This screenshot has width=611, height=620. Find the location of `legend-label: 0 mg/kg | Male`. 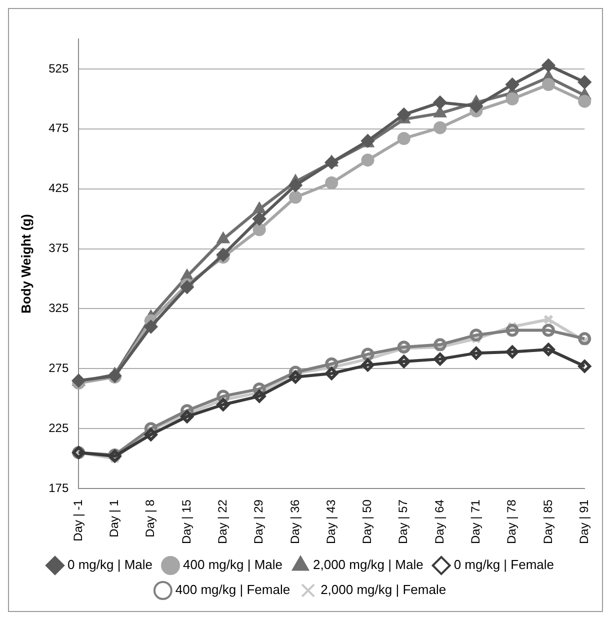

legend-label: 0 mg/kg | Male is located at coordinates (110, 564).